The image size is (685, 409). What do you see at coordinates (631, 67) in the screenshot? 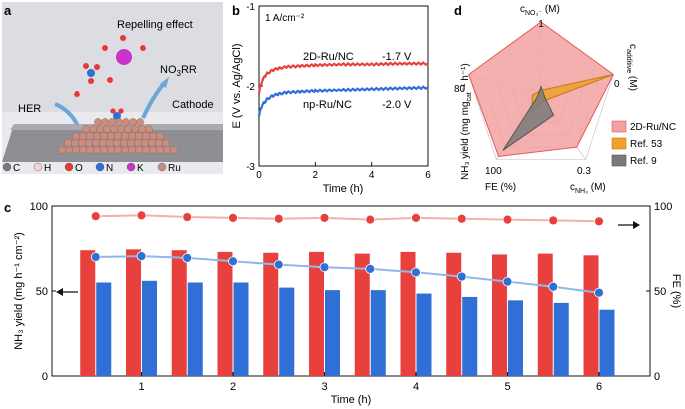
I see `radar-axis-label-additive: cadditive (M)` at bounding box center [631, 67].